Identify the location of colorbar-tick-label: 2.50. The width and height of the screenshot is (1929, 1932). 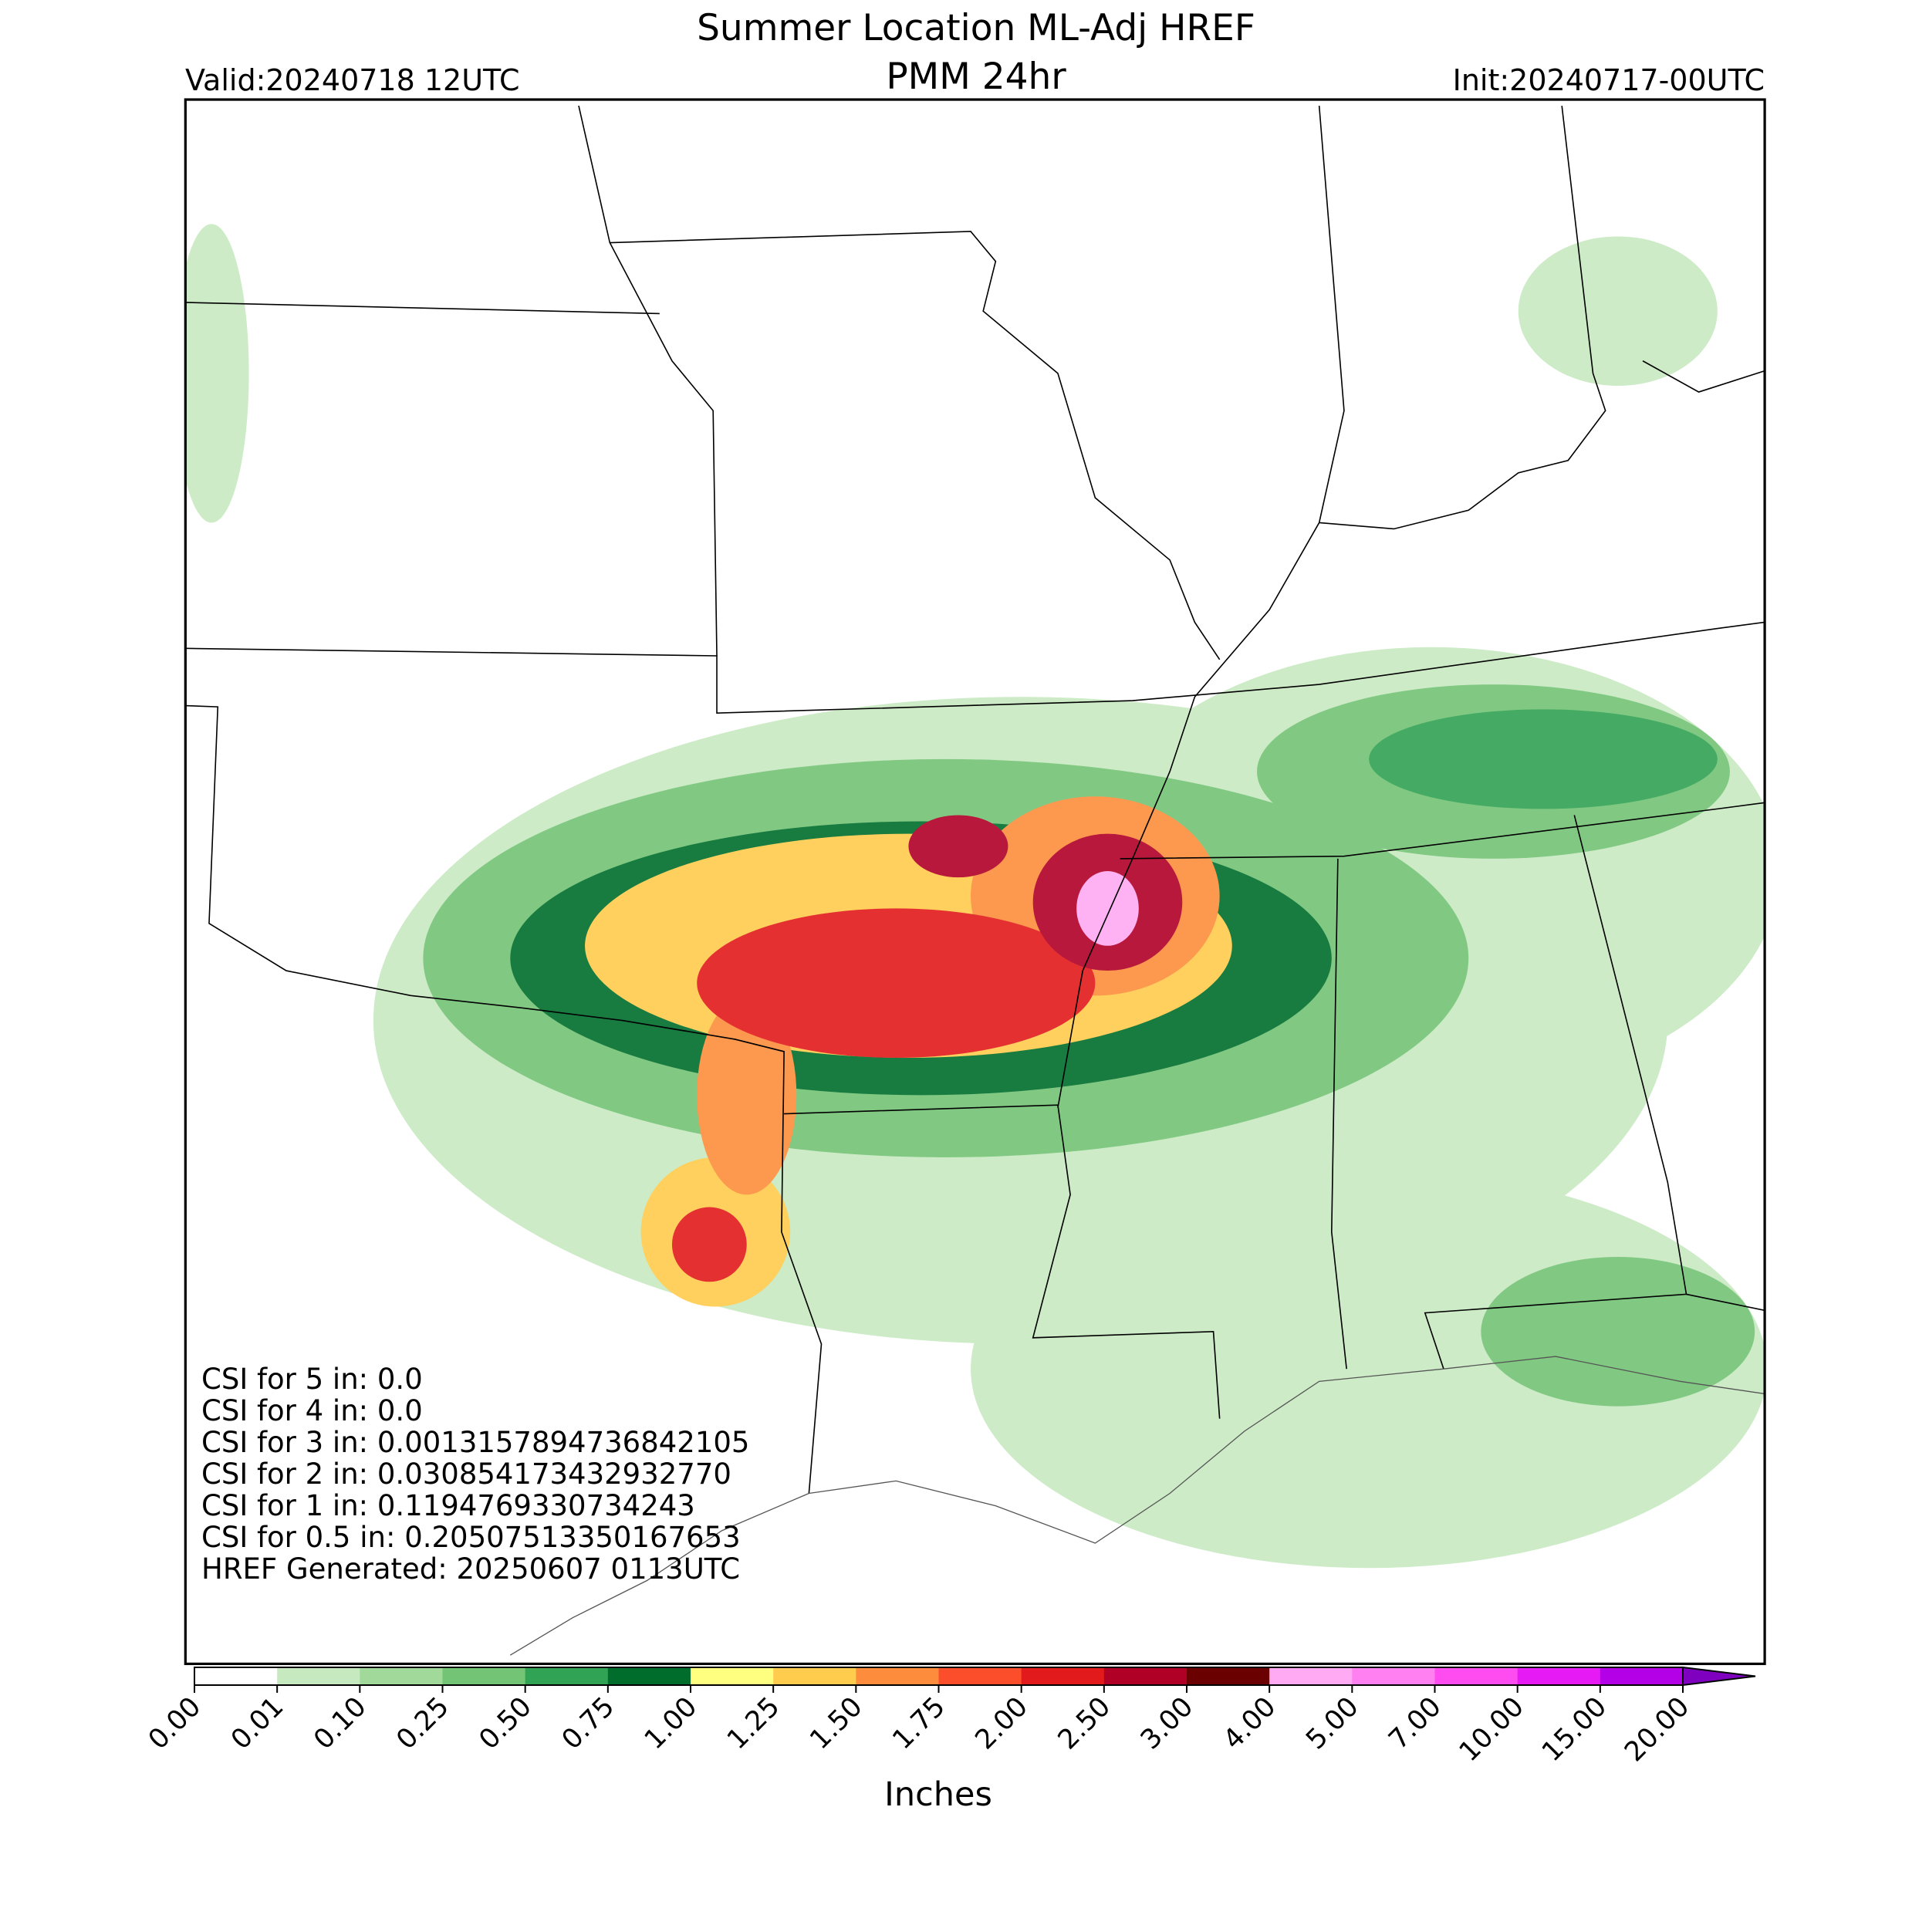
(1084, 1723).